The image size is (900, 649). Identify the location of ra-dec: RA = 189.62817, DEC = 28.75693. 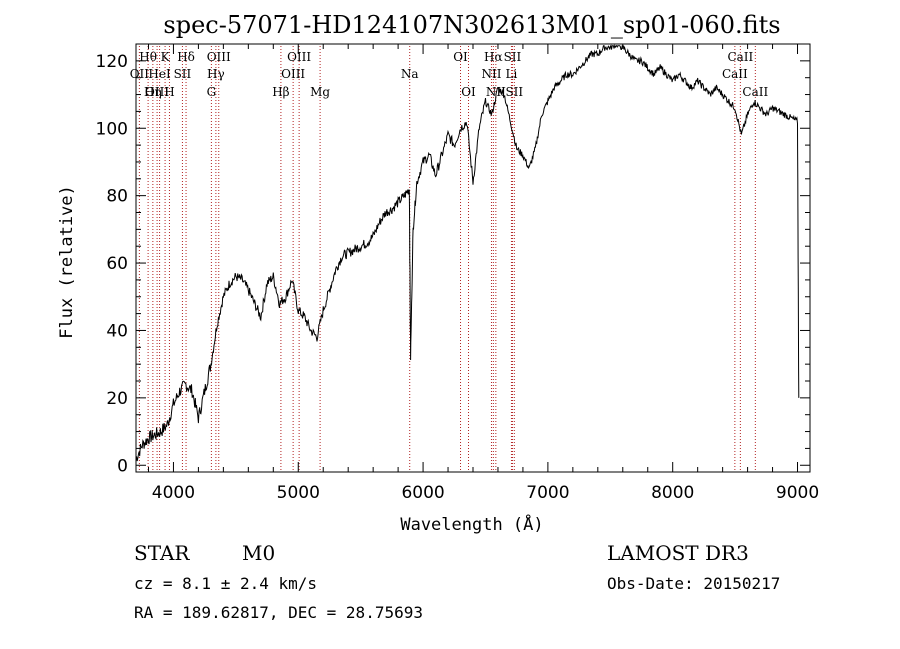
(278, 612).